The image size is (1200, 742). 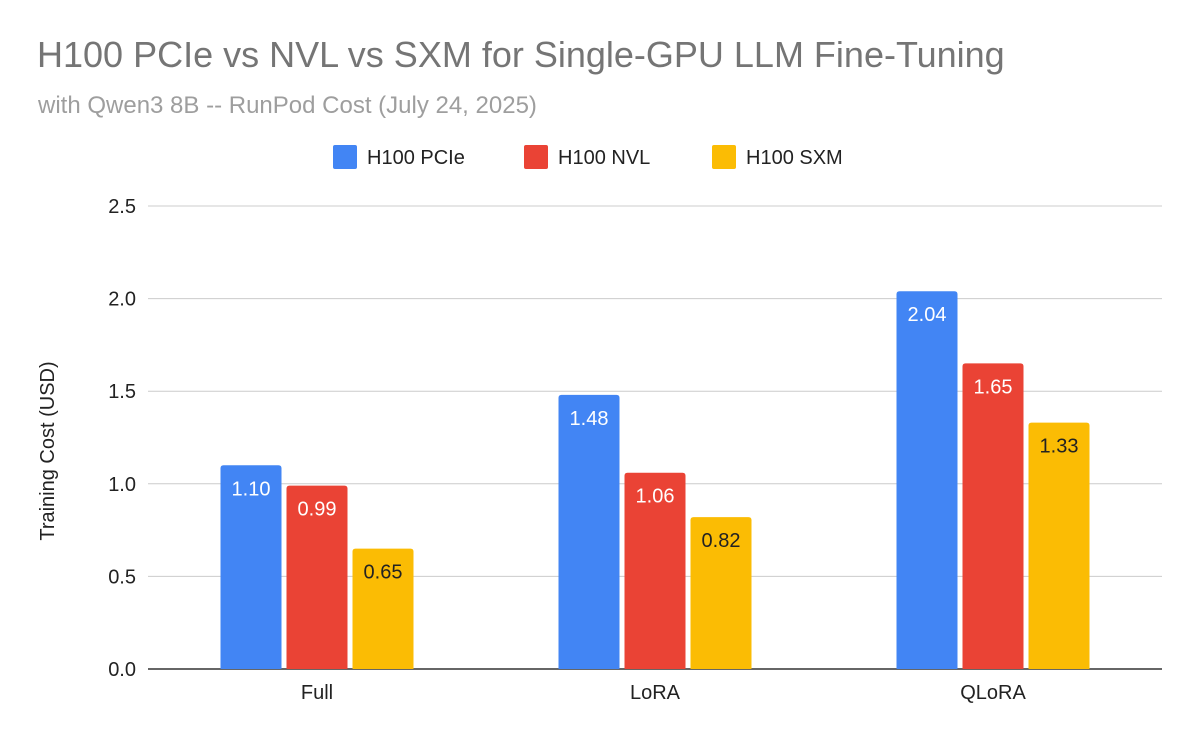 What do you see at coordinates (416, 158) in the screenshot?
I see `legend-label: H100 PCIe` at bounding box center [416, 158].